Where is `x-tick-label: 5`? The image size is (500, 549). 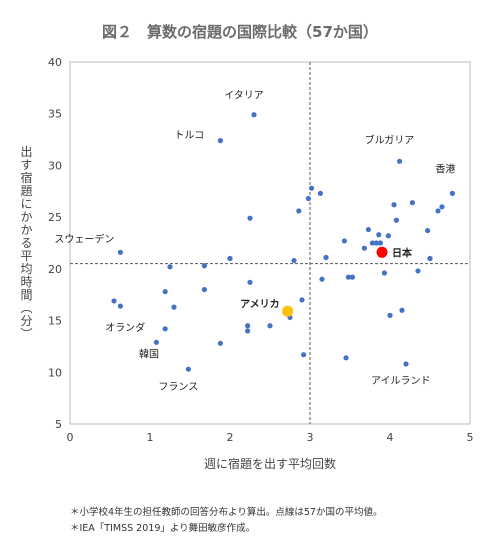 x-tick-label: 5 is located at coordinates (470, 437).